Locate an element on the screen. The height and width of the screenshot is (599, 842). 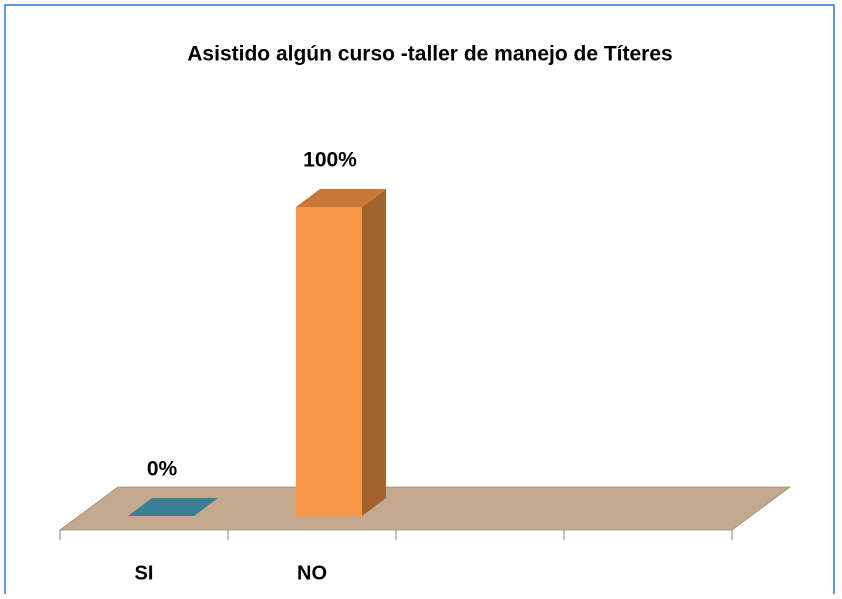
floor is located at coordinates (425, 508).